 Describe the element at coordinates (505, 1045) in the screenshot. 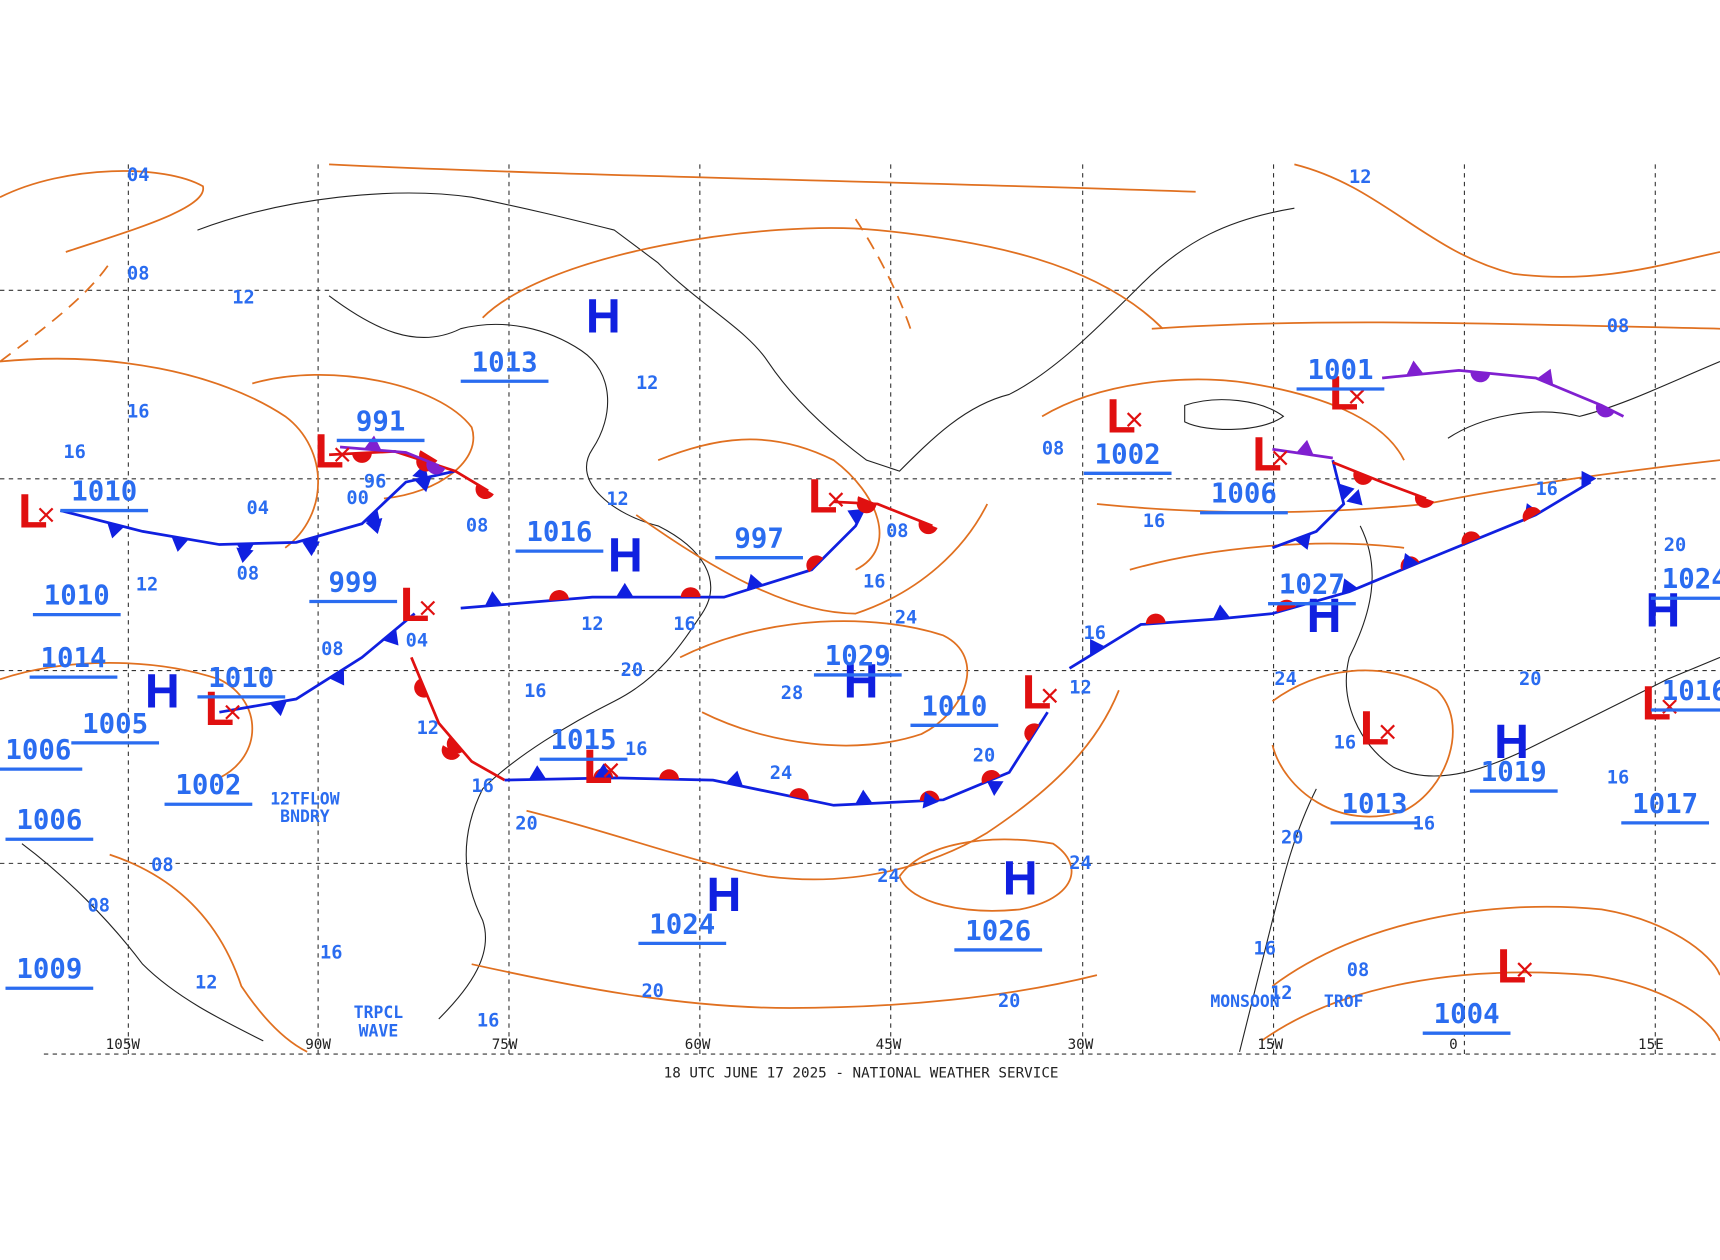

I see `longitude-label: 75W` at that location.